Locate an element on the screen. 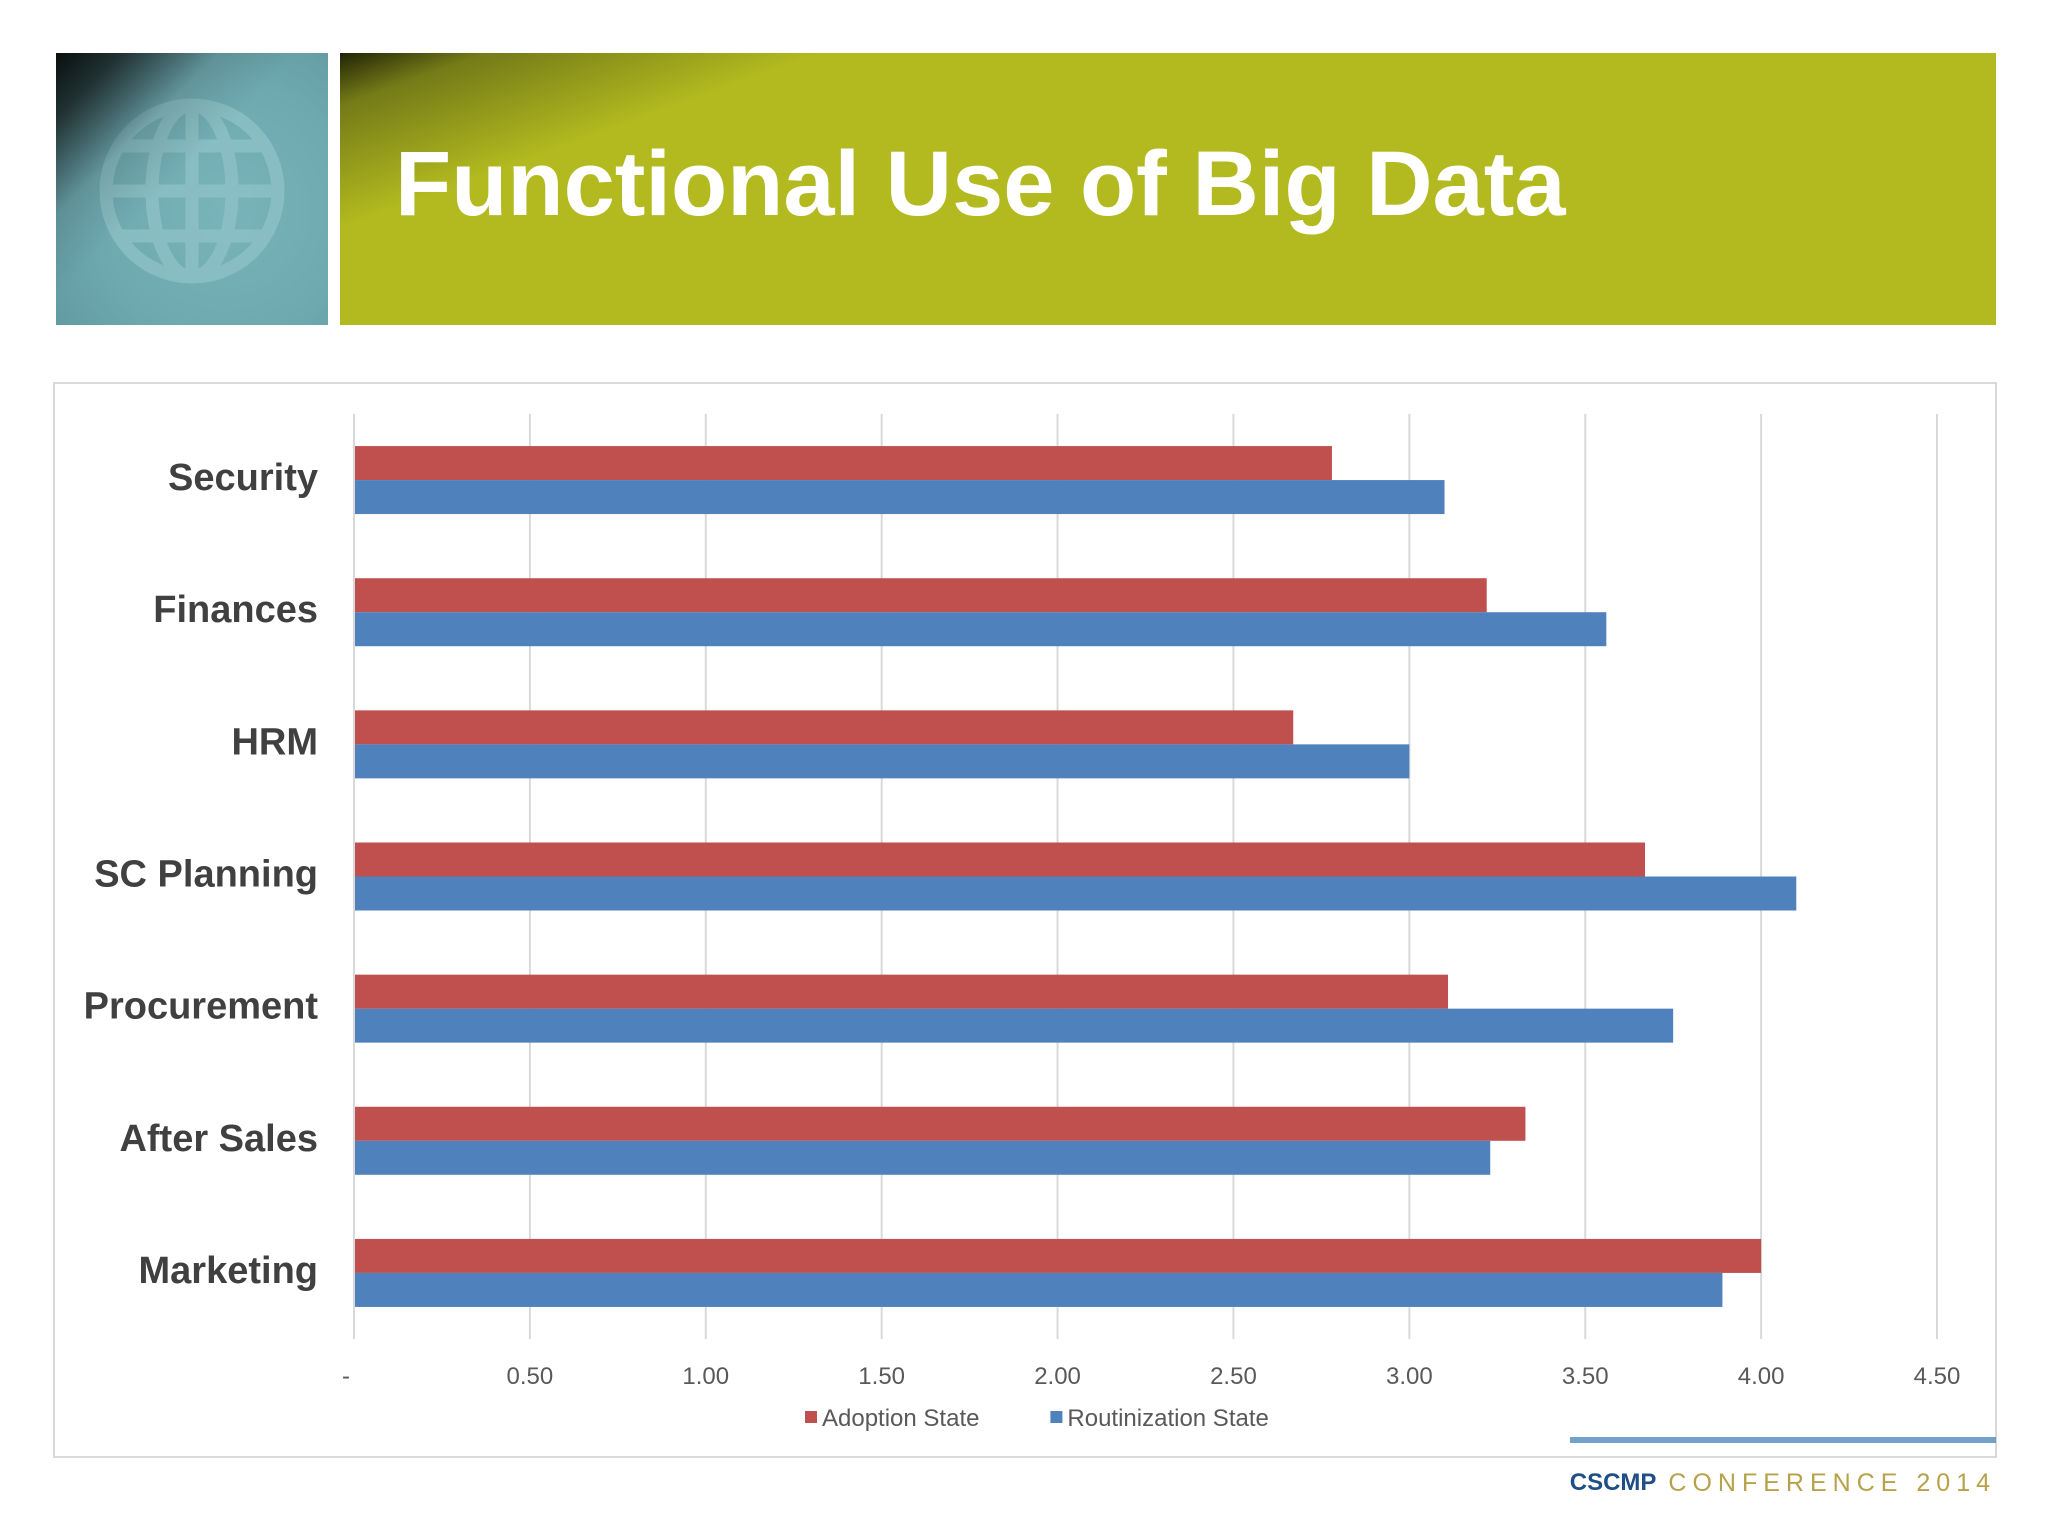  x-tick-labels: - 0.50 1.00 1.50 2.00 2.50 3.00 3.50 4.00 4.50 is located at coordinates (1151, 1376).